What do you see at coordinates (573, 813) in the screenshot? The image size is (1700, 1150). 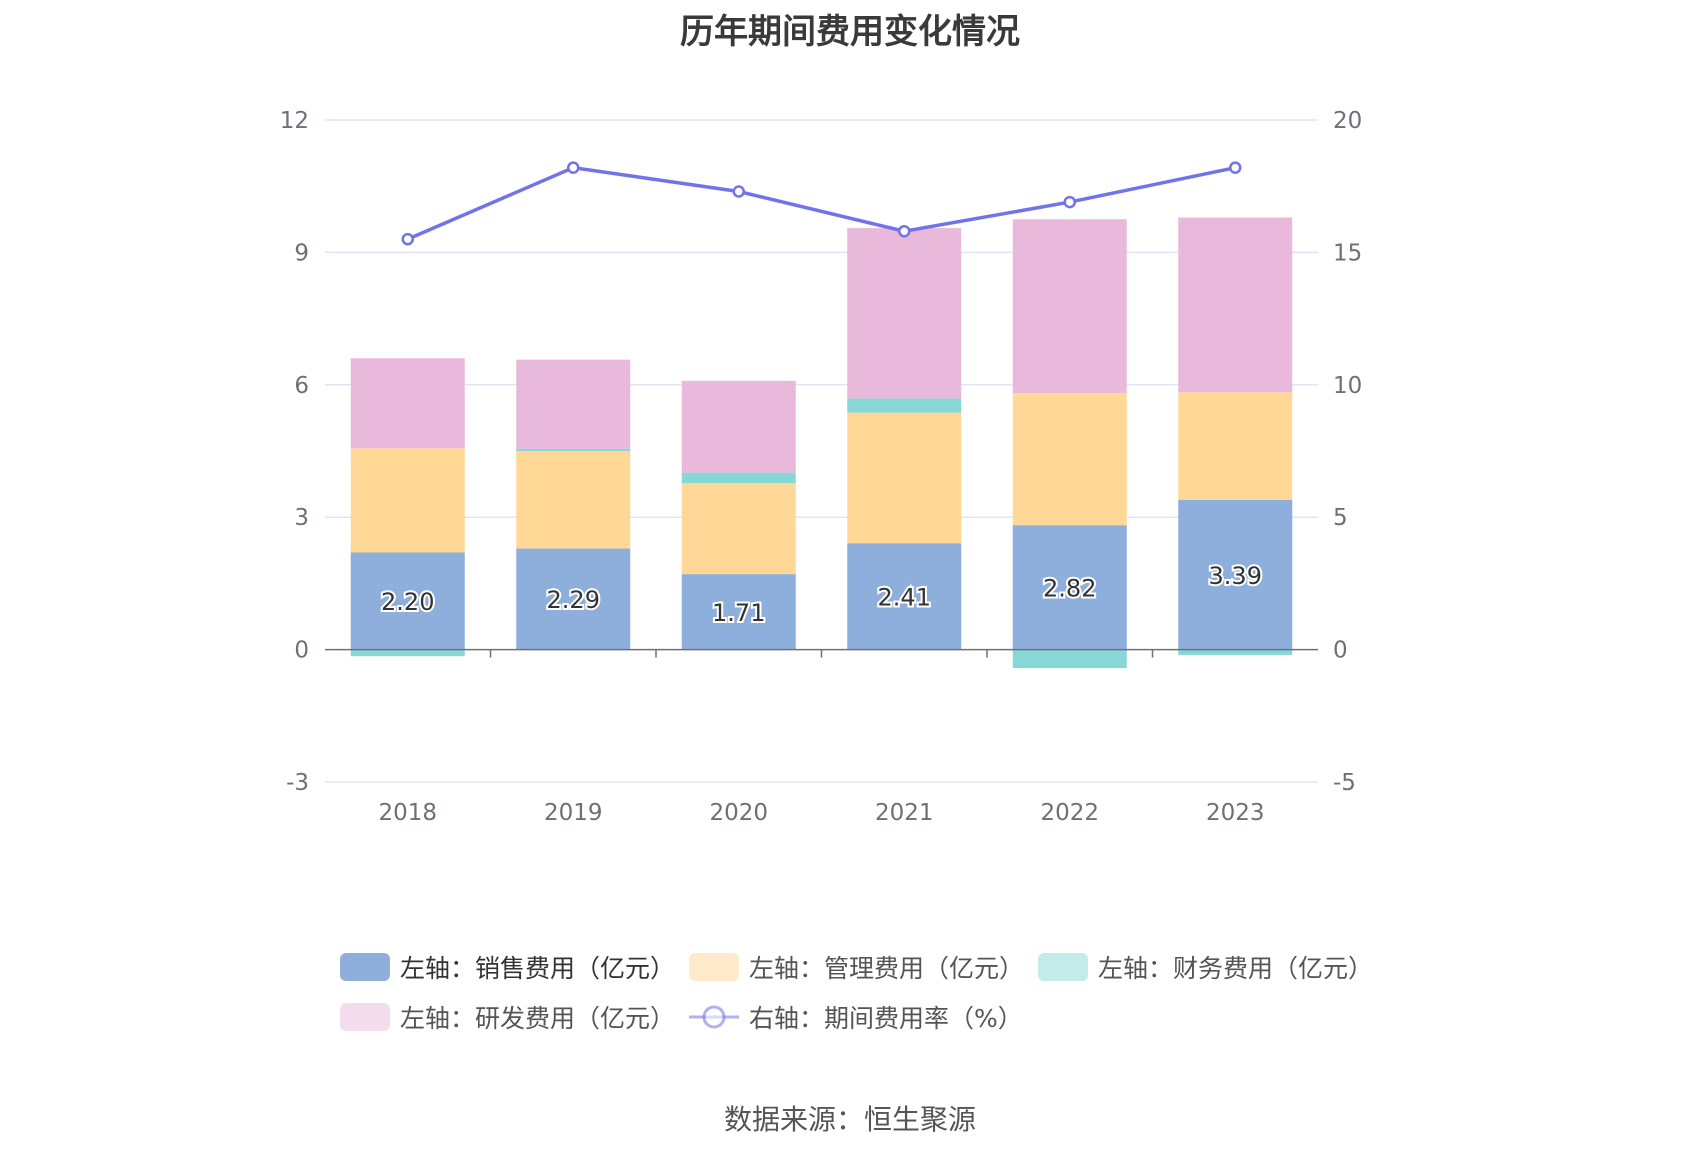 I see `x-axis-tick-label: 2019` at bounding box center [573, 813].